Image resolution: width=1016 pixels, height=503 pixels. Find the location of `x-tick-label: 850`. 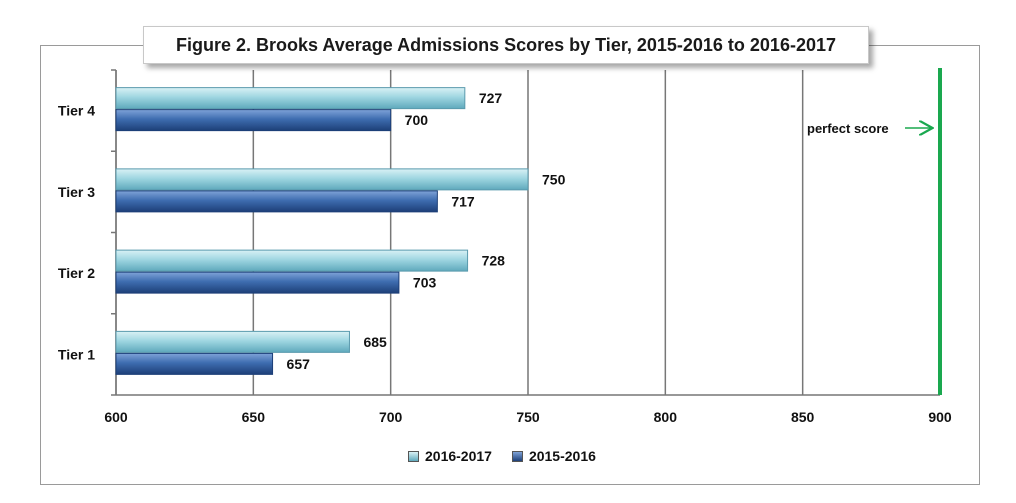

x-tick-label: 850 is located at coordinates (803, 417).